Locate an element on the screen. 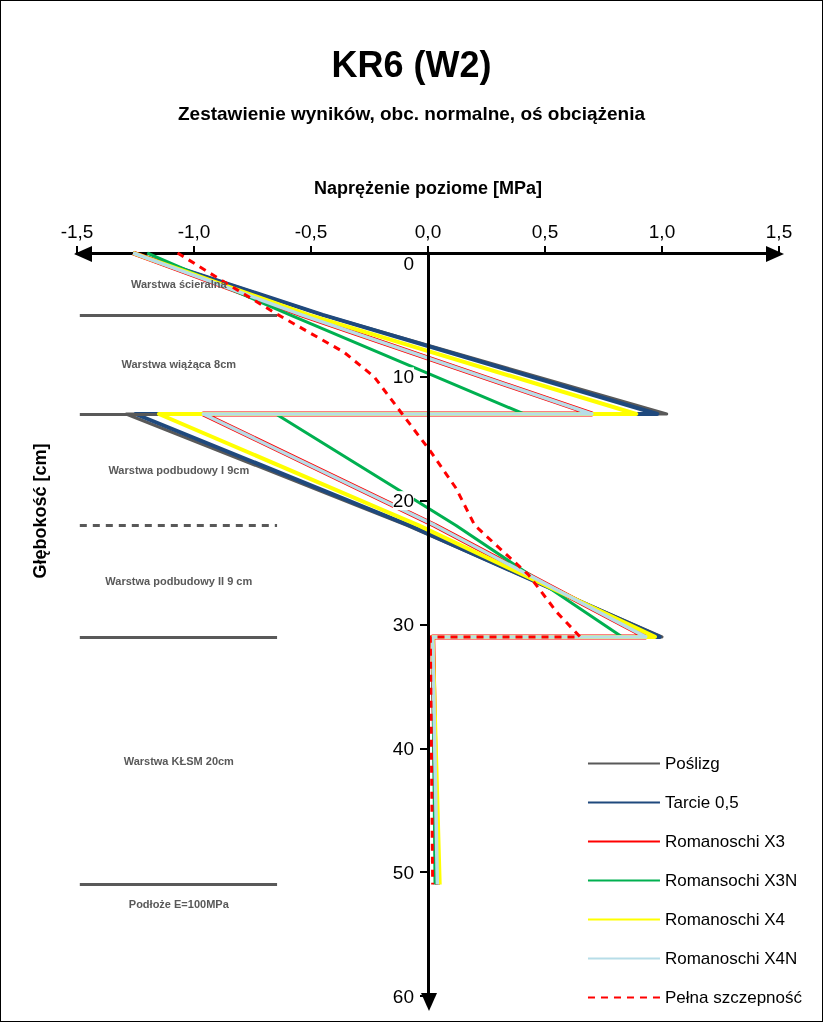 The height and width of the screenshot is (1022, 823). y-tick-label: 20 is located at coordinates (403, 501).